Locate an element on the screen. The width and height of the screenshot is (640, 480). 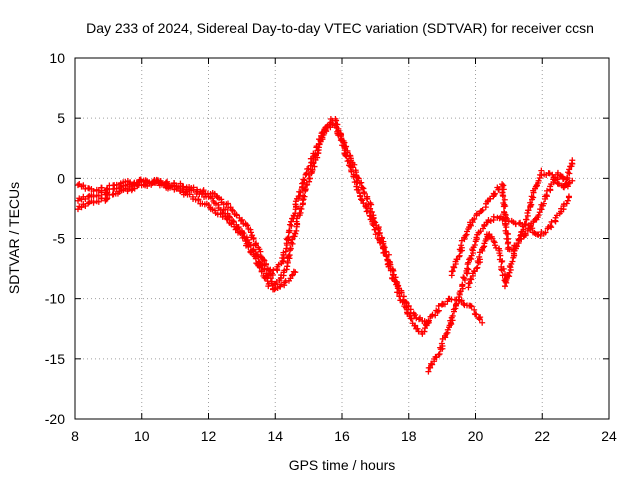
y-axis-label: SDTVAR / TECUs is located at coordinates (14, 238).